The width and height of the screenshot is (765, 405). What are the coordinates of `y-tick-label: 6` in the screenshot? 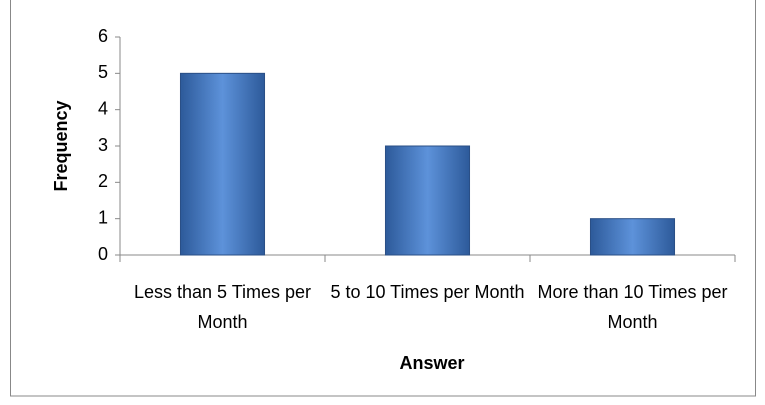 It's located at (103, 36).